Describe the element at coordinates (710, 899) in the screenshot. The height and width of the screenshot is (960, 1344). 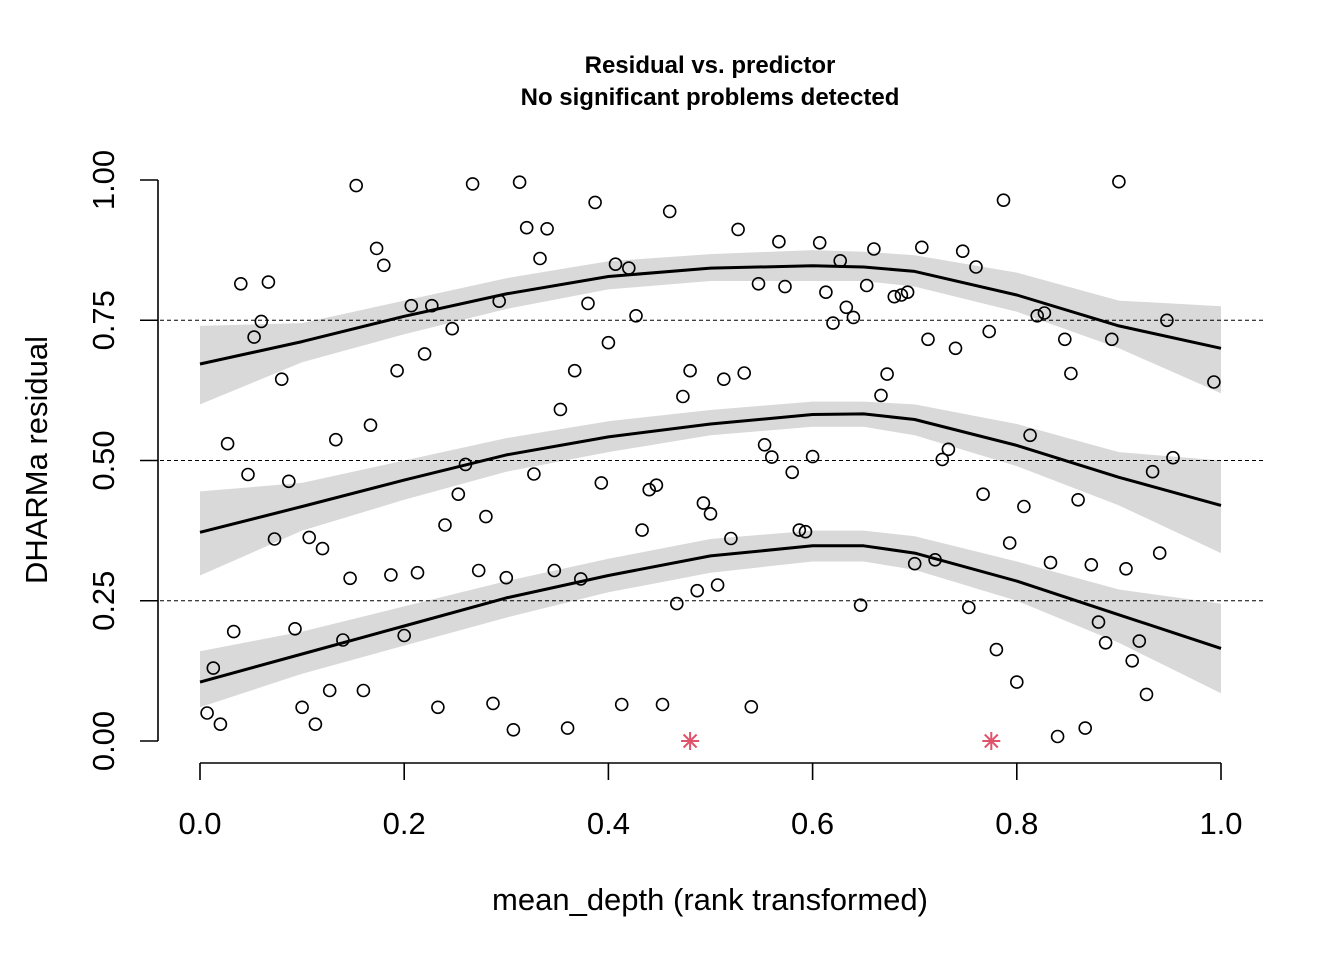
I see `x-axis-label: mean_depth (rank transformed)` at that location.